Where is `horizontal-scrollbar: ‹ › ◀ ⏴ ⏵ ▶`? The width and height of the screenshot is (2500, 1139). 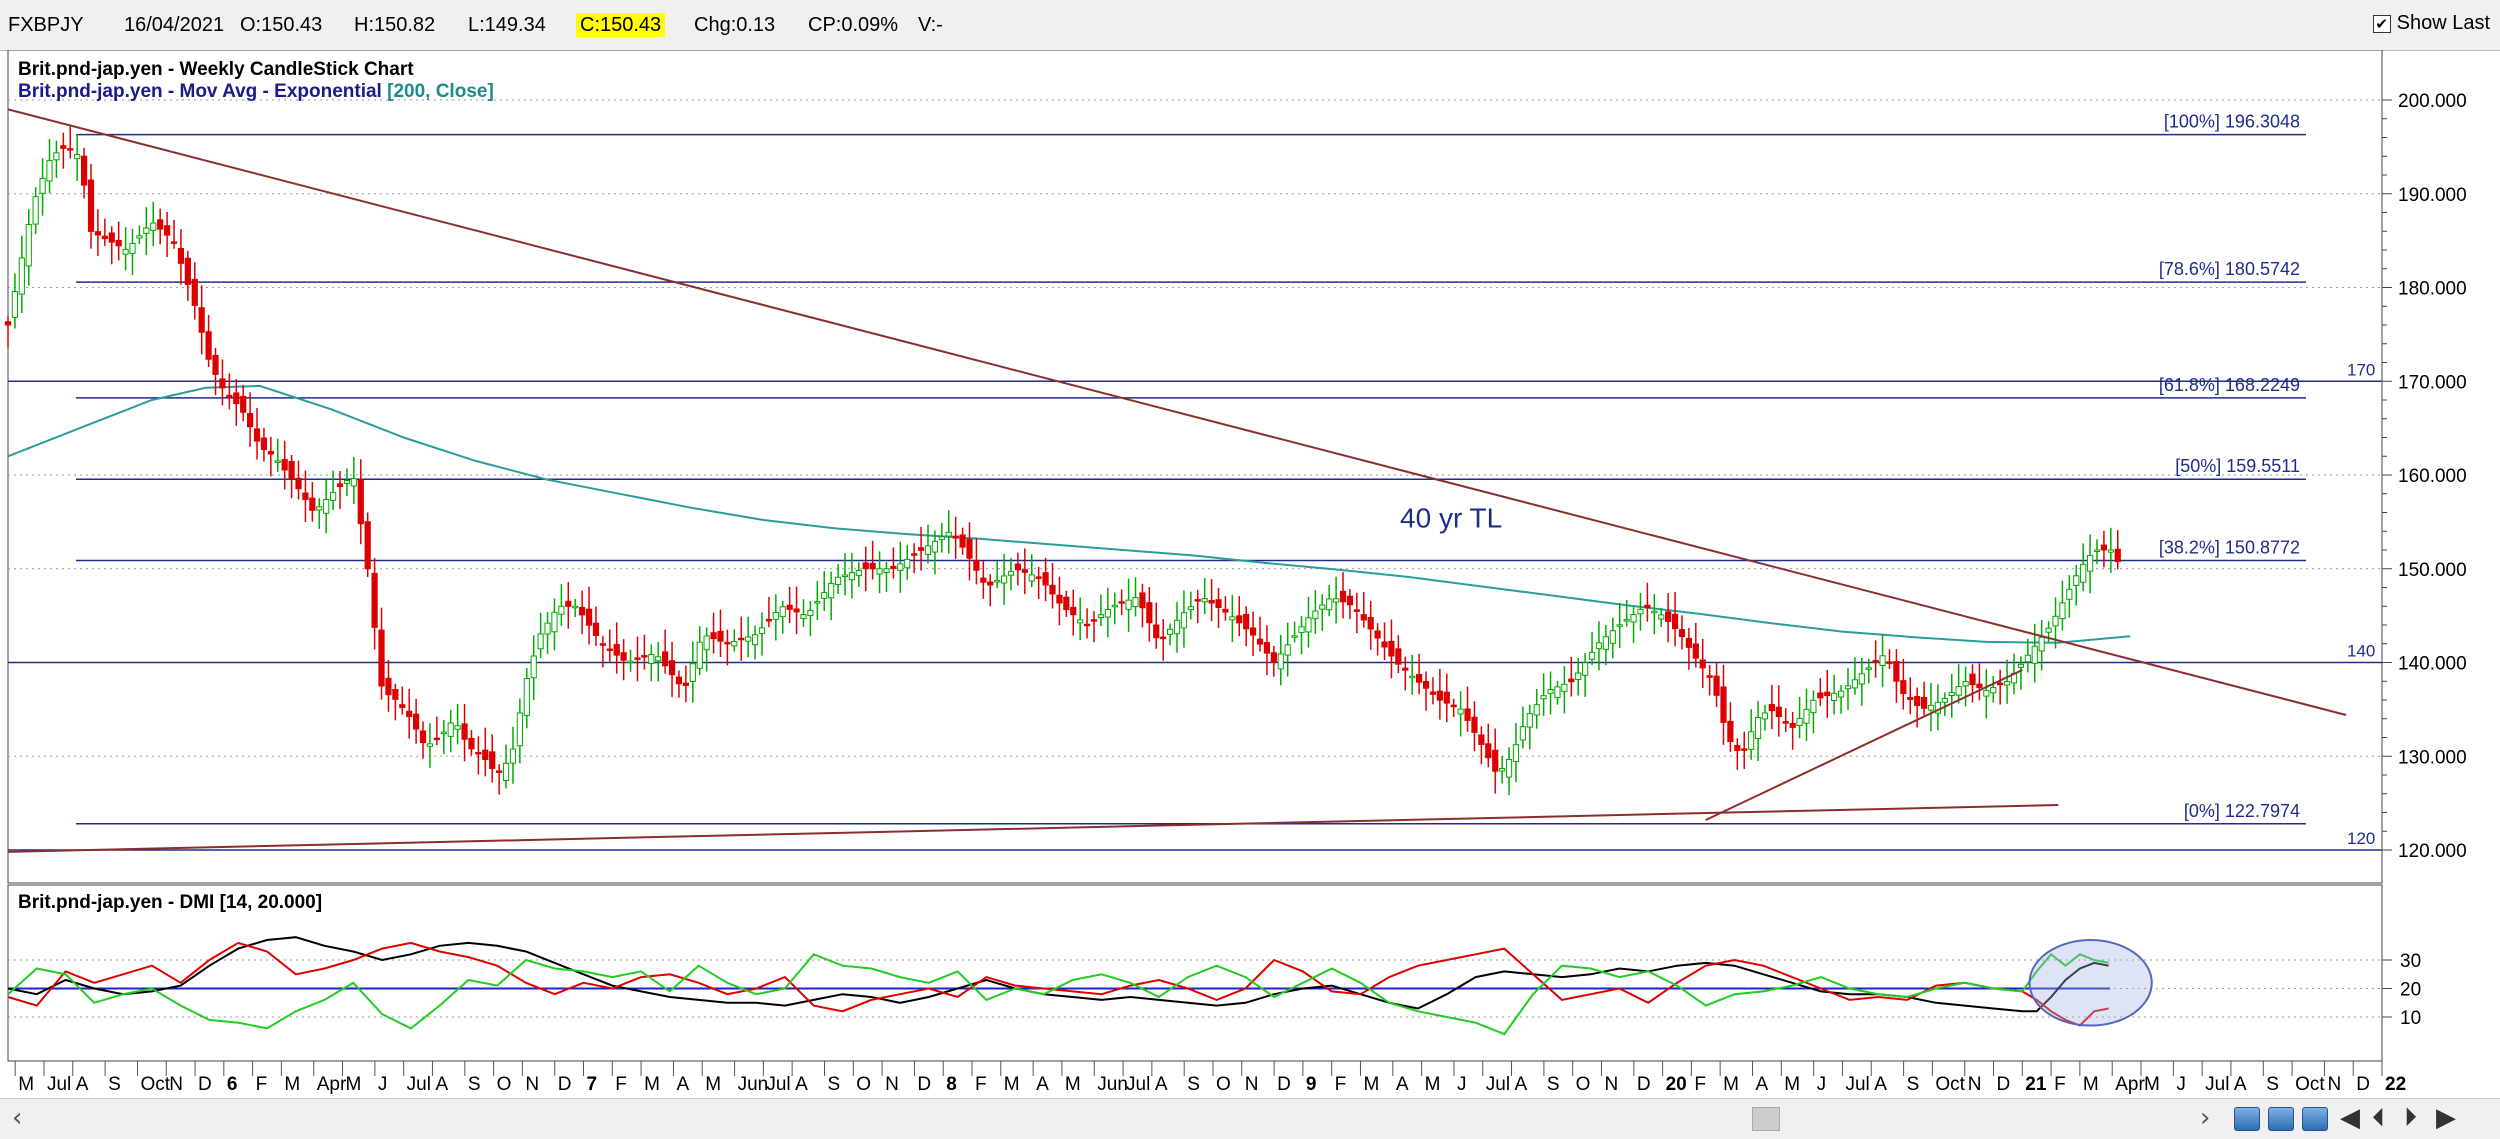
horizontal-scrollbar: ‹ › ◀ ⏴ ⏵ ▶ is located at coordinates (1250, 1118).